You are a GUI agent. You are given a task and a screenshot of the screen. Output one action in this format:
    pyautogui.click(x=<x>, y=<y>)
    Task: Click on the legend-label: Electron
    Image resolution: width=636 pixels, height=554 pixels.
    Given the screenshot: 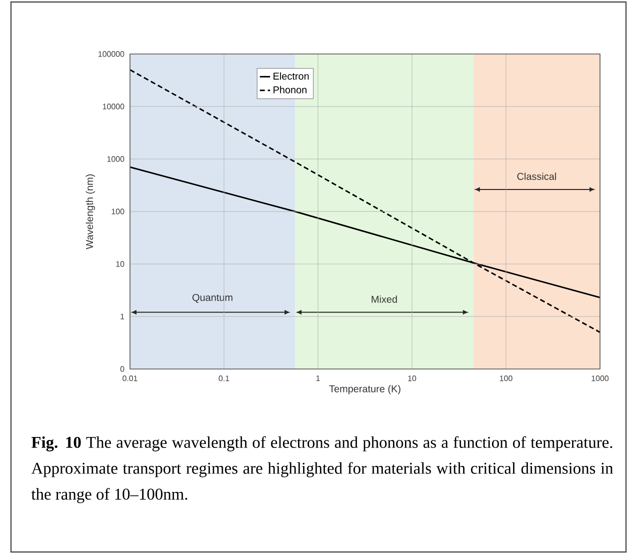 What is the action you would take?
    pyautogui.click(x=291, y=76)
    